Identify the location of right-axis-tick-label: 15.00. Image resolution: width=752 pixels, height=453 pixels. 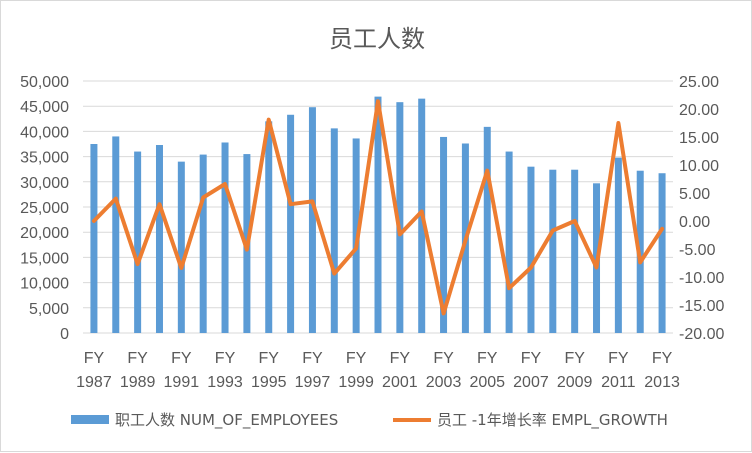
(699, 138).